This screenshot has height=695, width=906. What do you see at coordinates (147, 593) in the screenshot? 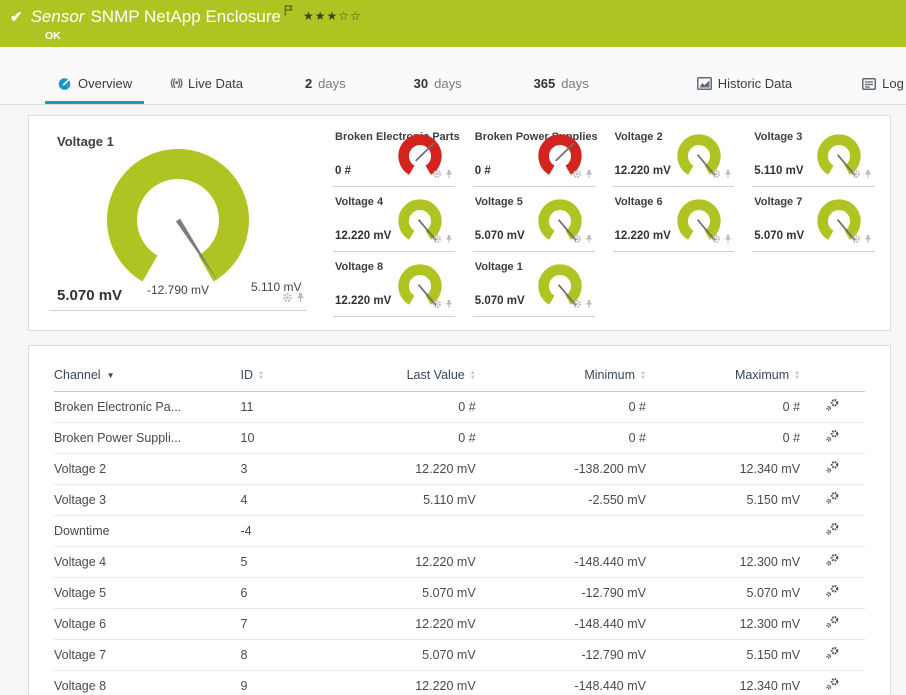
I see `channel-name: Voltage 5` at bounding box center [147, 593].